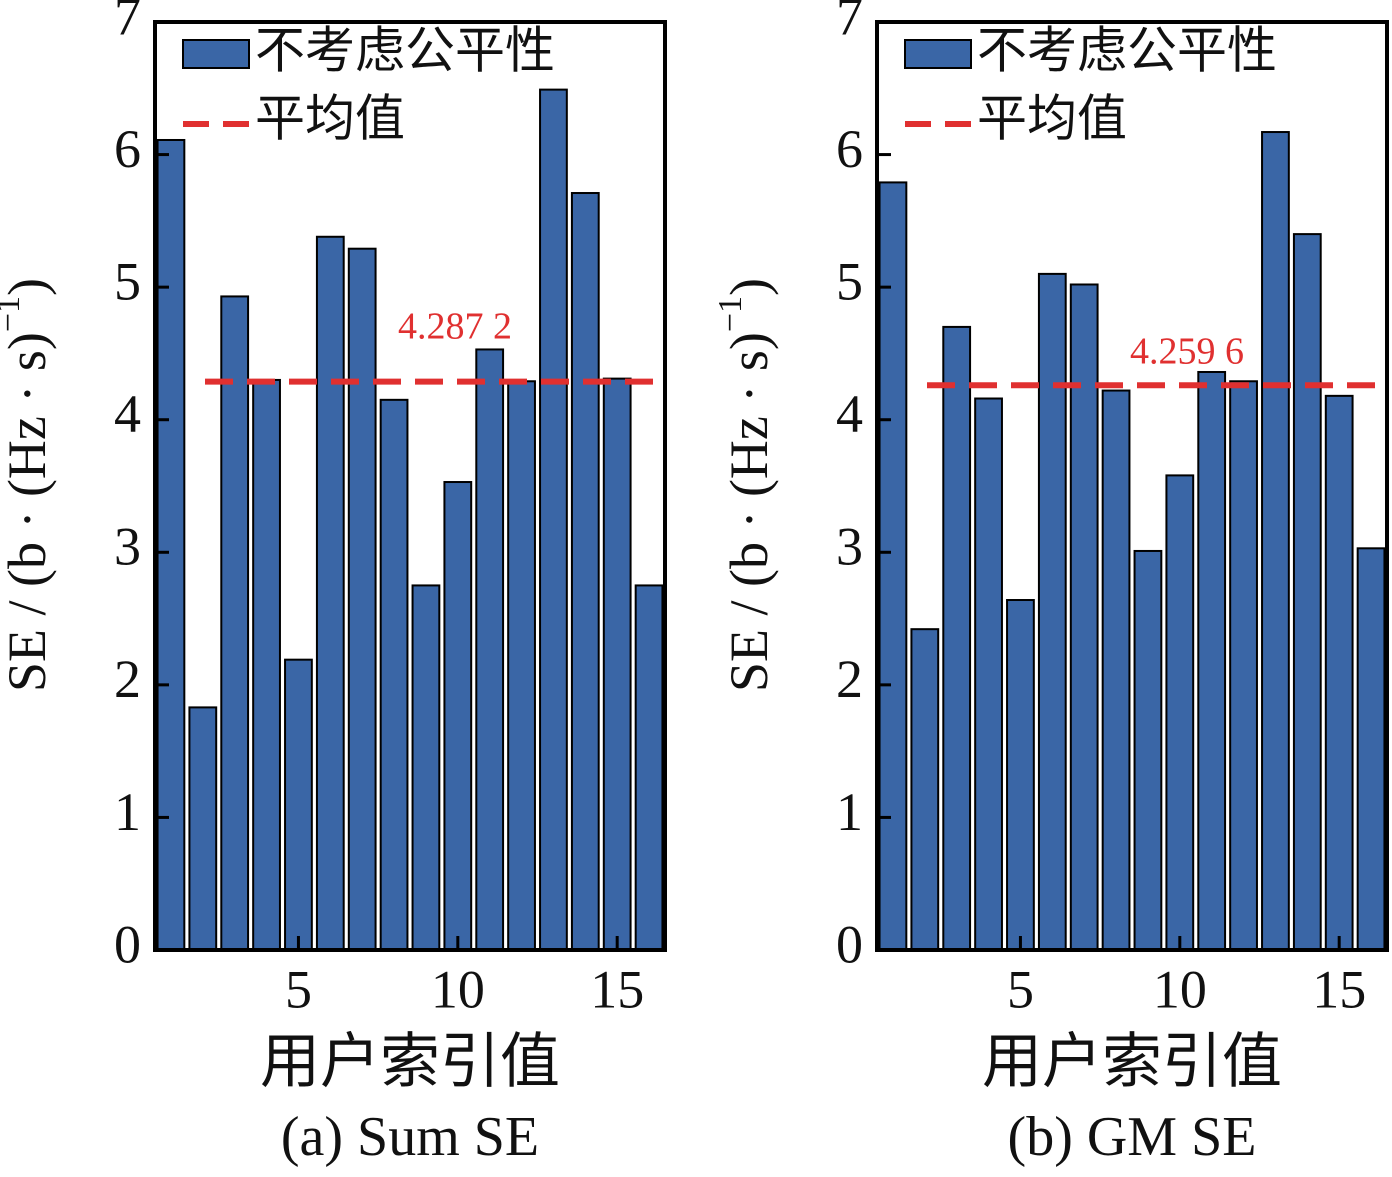 This screenshot has height=1177, width=1392. I want to click on caption: (b) GM SE, so click(1132, 1137).